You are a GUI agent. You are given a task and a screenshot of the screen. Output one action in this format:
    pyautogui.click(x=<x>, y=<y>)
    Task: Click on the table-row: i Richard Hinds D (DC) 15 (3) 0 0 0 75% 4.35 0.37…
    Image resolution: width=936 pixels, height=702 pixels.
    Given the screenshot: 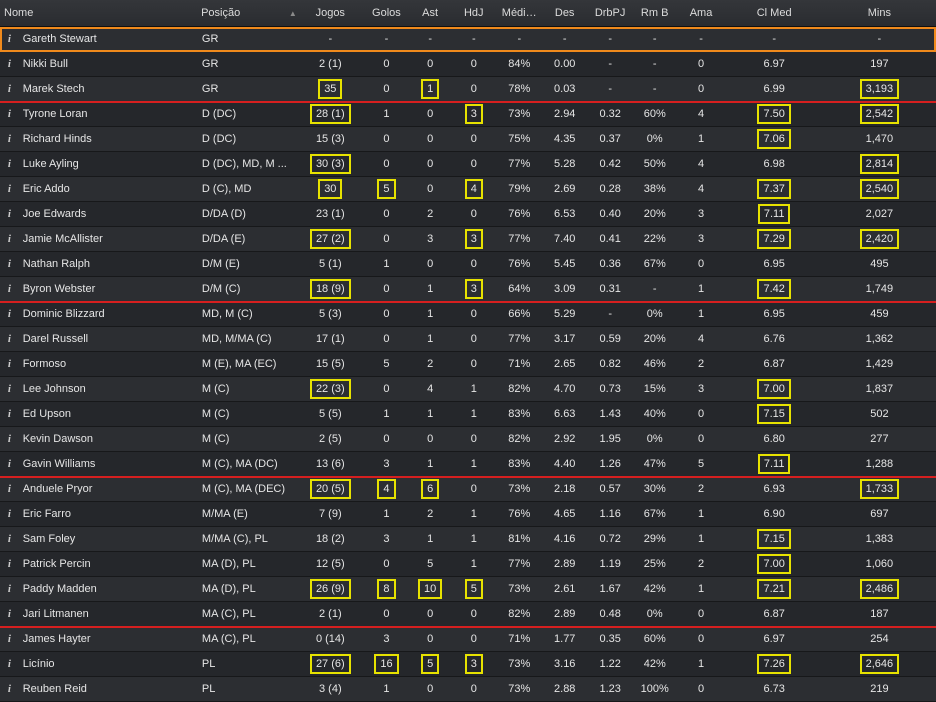 What is the action you would take?
    pyautogui.click(x=468, y=139)
    